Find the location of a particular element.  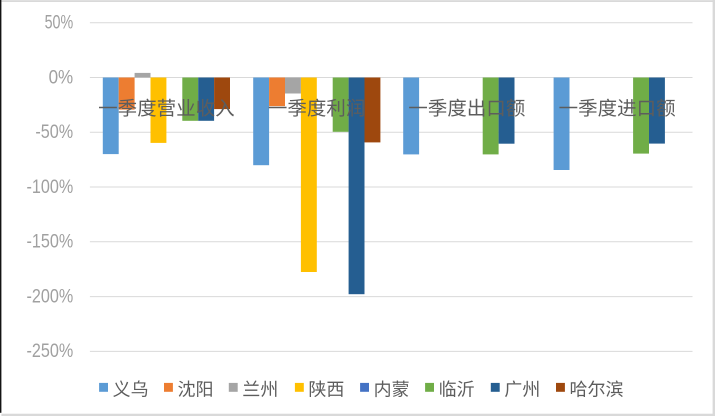

svg-text: -200% is located at coordinates (50, 296).